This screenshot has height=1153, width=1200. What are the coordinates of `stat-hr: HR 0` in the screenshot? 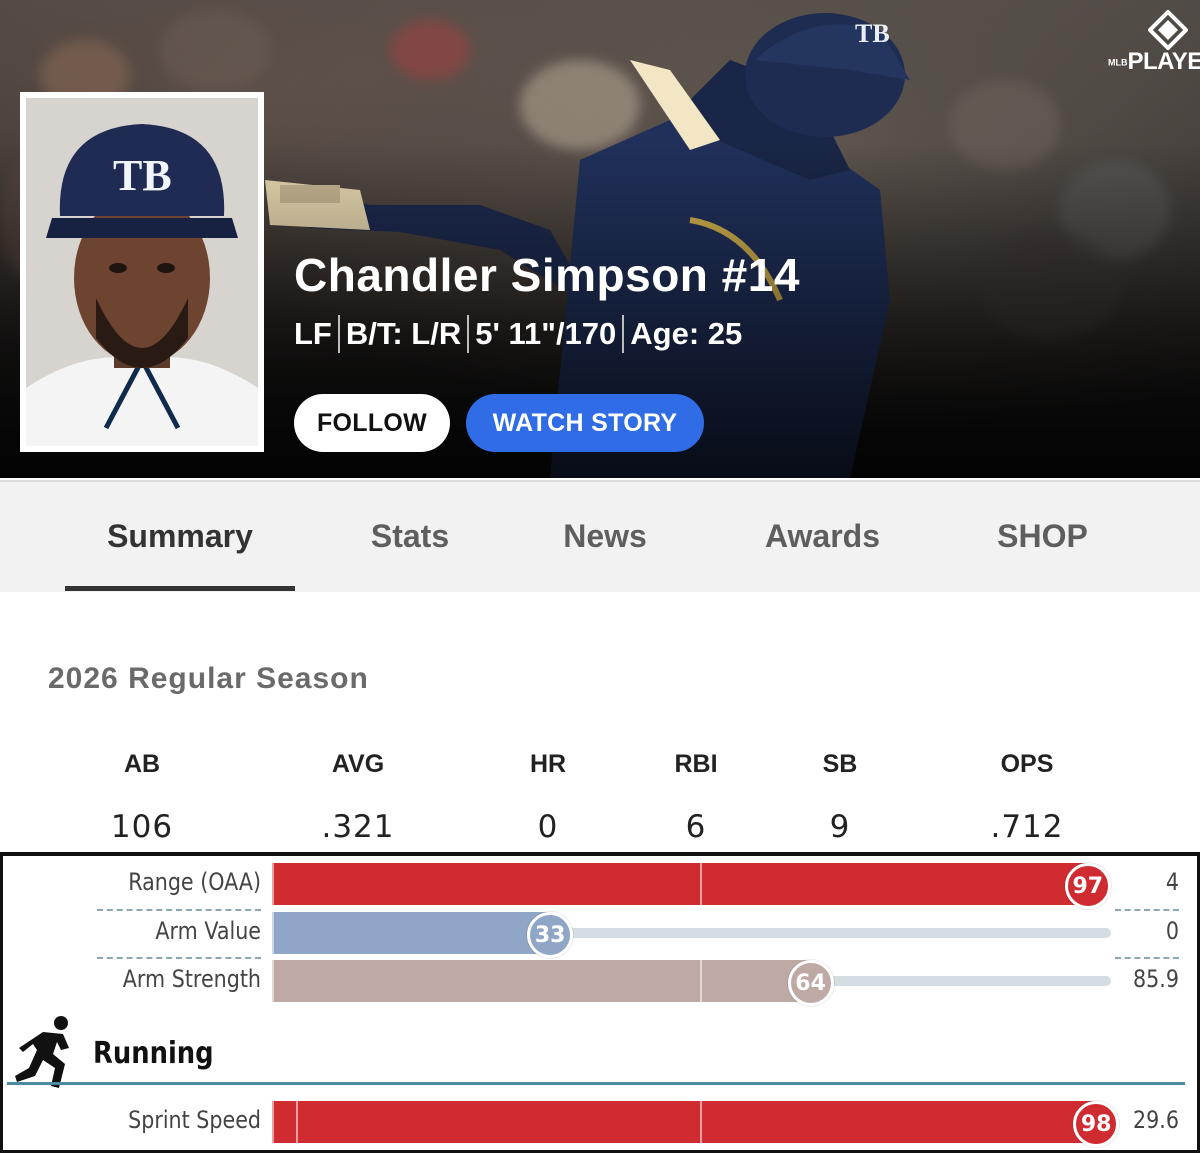 It's located at (548, 797).